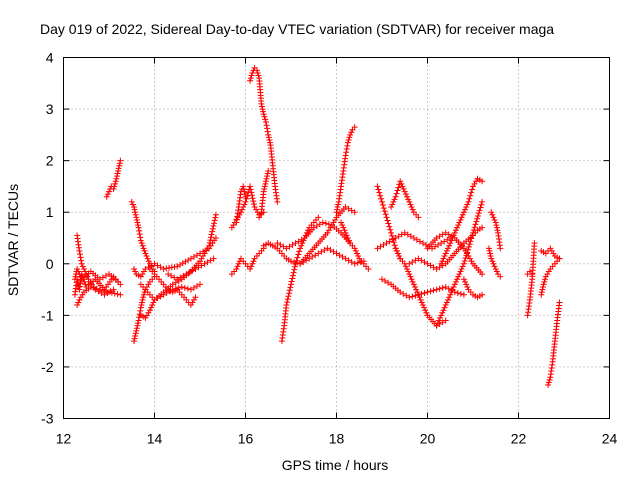 This screenshot has width=640, height=480. I want to click on y-tick-label: -1, so click(47, 315).